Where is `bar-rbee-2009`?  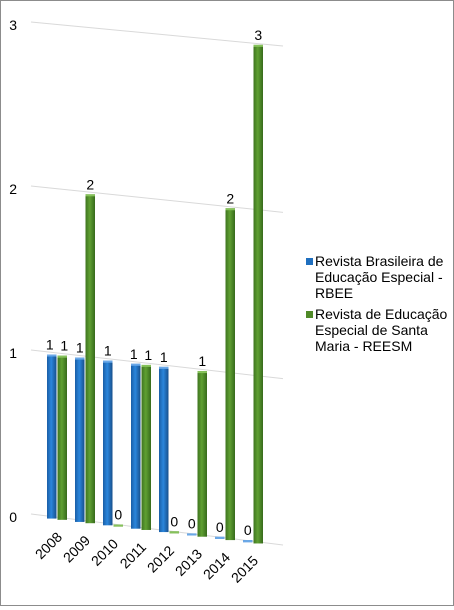
bar-rbee-2009 is located at coordinates (80, 439).